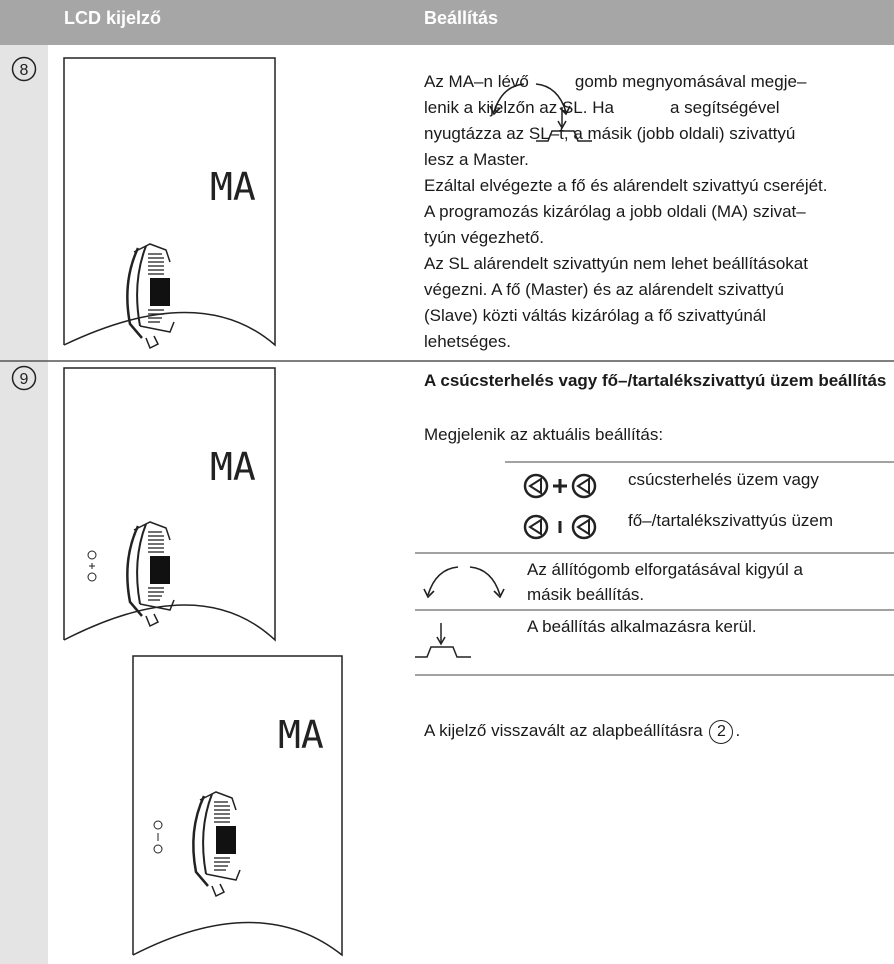 The width and height of the screenshot is (894, 964). What do you see at coordinates (519, 107) in the screenshot?
I see `text: lenik a kijelzőn az SL. Ha` at bounding box center [519, 107].